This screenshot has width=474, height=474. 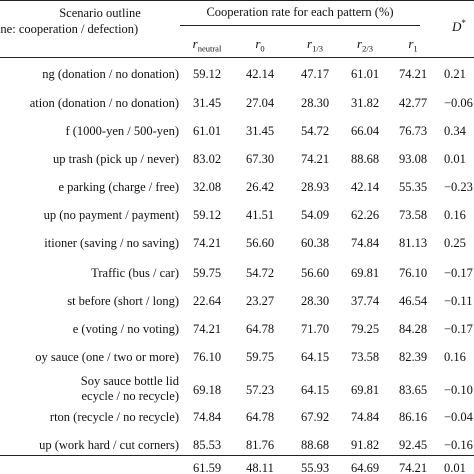 I want to click on value-cell: 81.13, so click(x=413, y=243).